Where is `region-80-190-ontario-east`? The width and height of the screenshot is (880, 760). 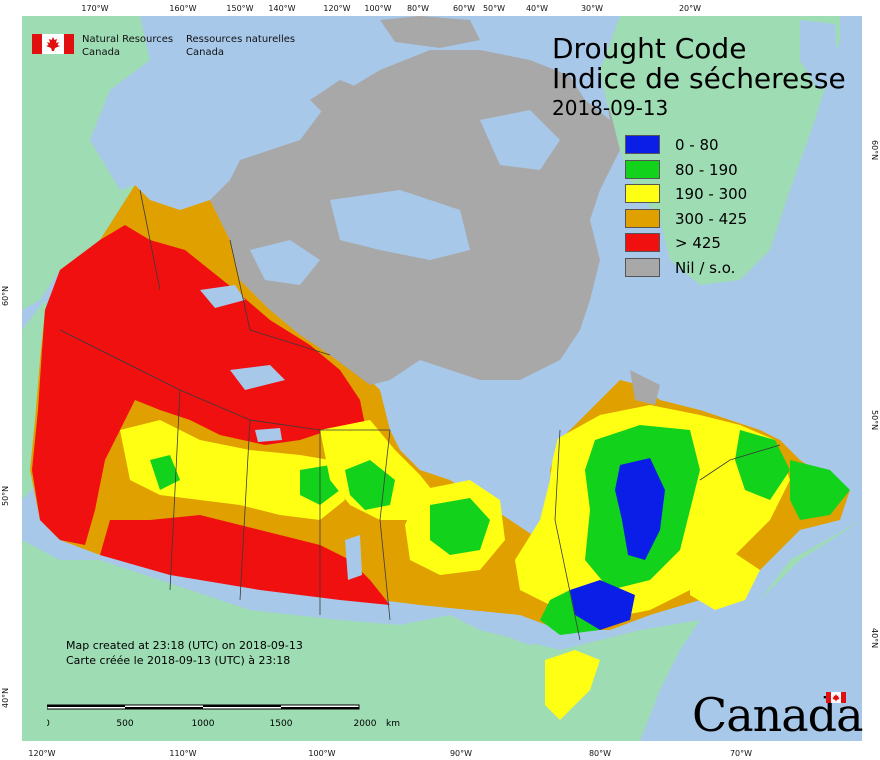 region-80-190-ontario-east is located at coordinates (570, 612).